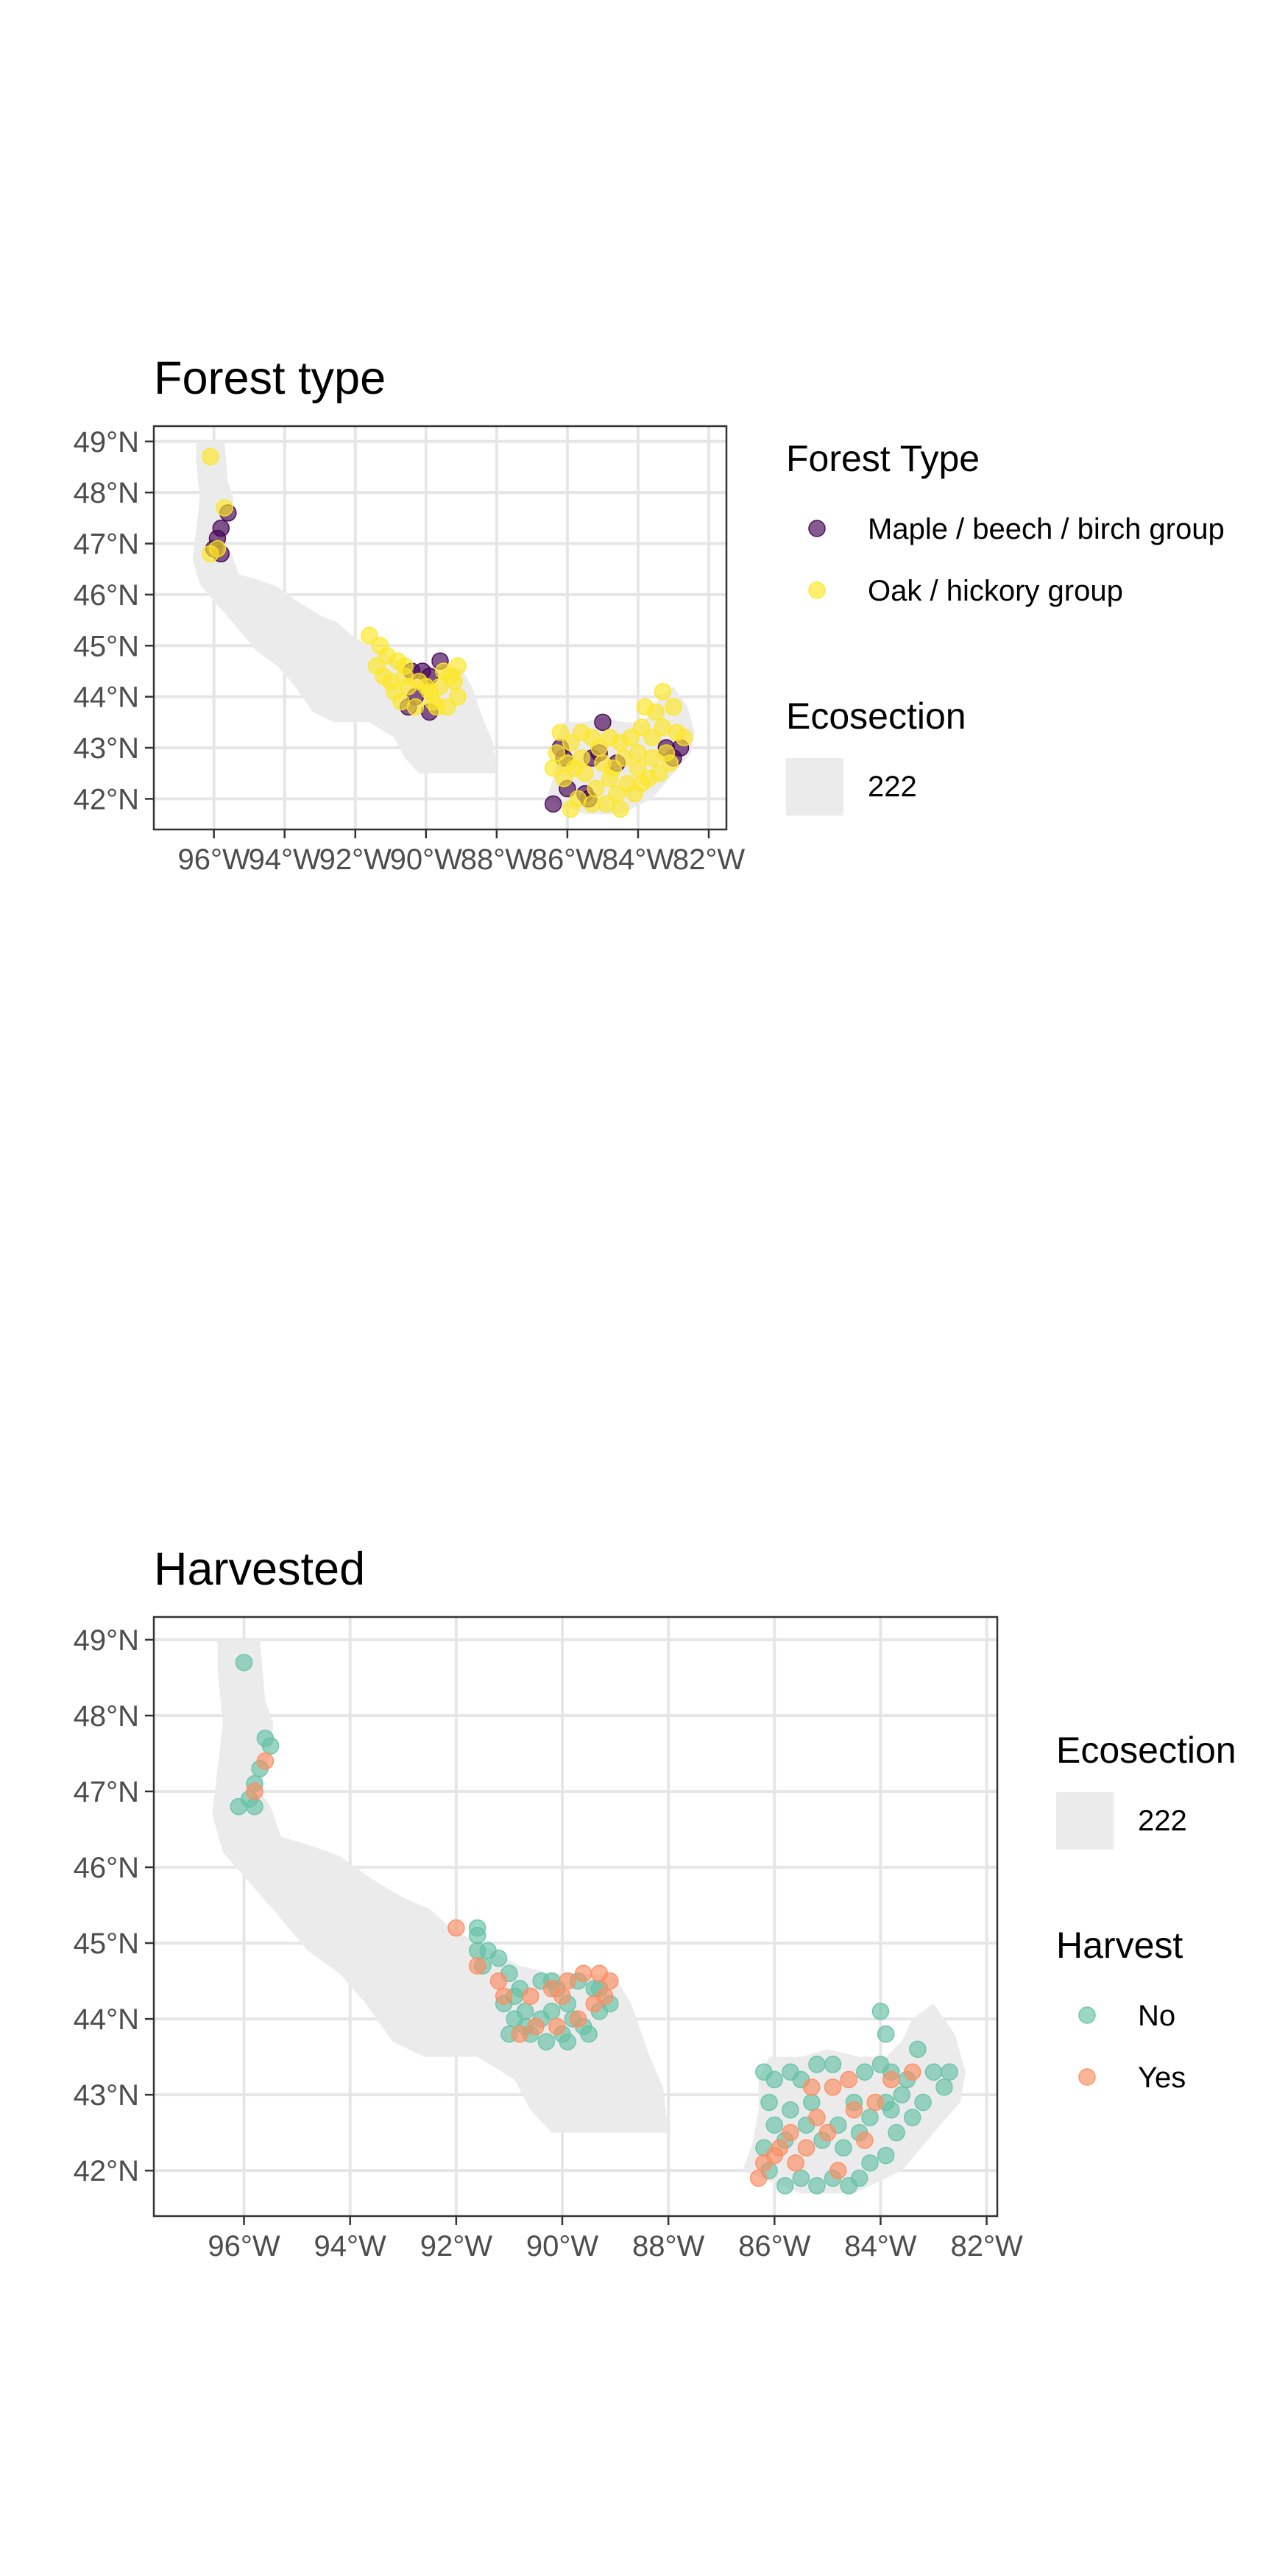 The width and height of the screenshot is (1288, 2576). What do you see at coordinates (447, 632) in the screenshot?
I see `series-oak-hickory-group` at bounding box center [447, 632].